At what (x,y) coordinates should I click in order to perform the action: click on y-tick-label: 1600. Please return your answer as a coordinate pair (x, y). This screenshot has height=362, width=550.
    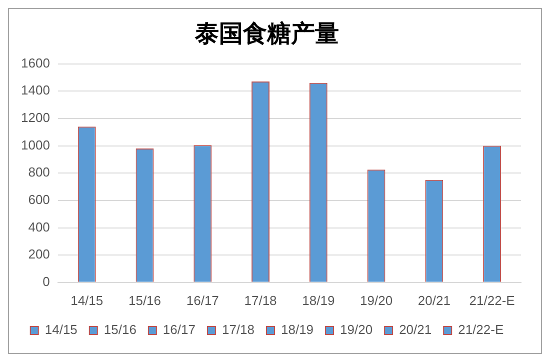
    Looking at the image, I should click on (35, 62).